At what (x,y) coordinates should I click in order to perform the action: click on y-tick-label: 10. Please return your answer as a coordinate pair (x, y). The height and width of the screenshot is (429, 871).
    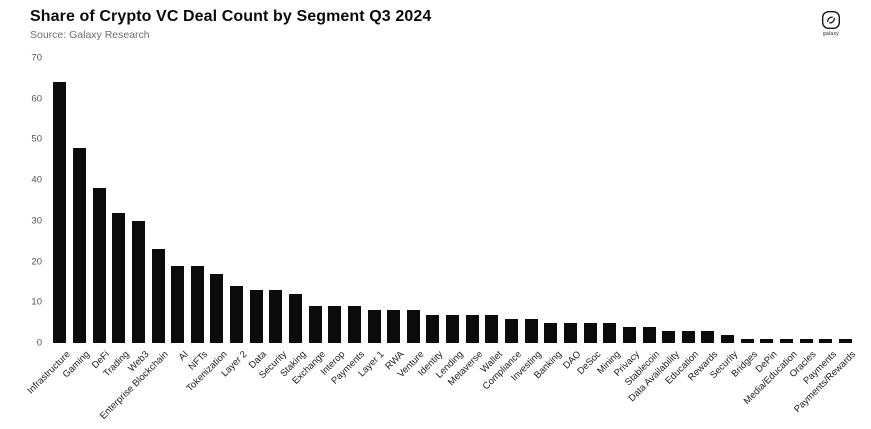
    Looking at the image, I should click on (36, 302).